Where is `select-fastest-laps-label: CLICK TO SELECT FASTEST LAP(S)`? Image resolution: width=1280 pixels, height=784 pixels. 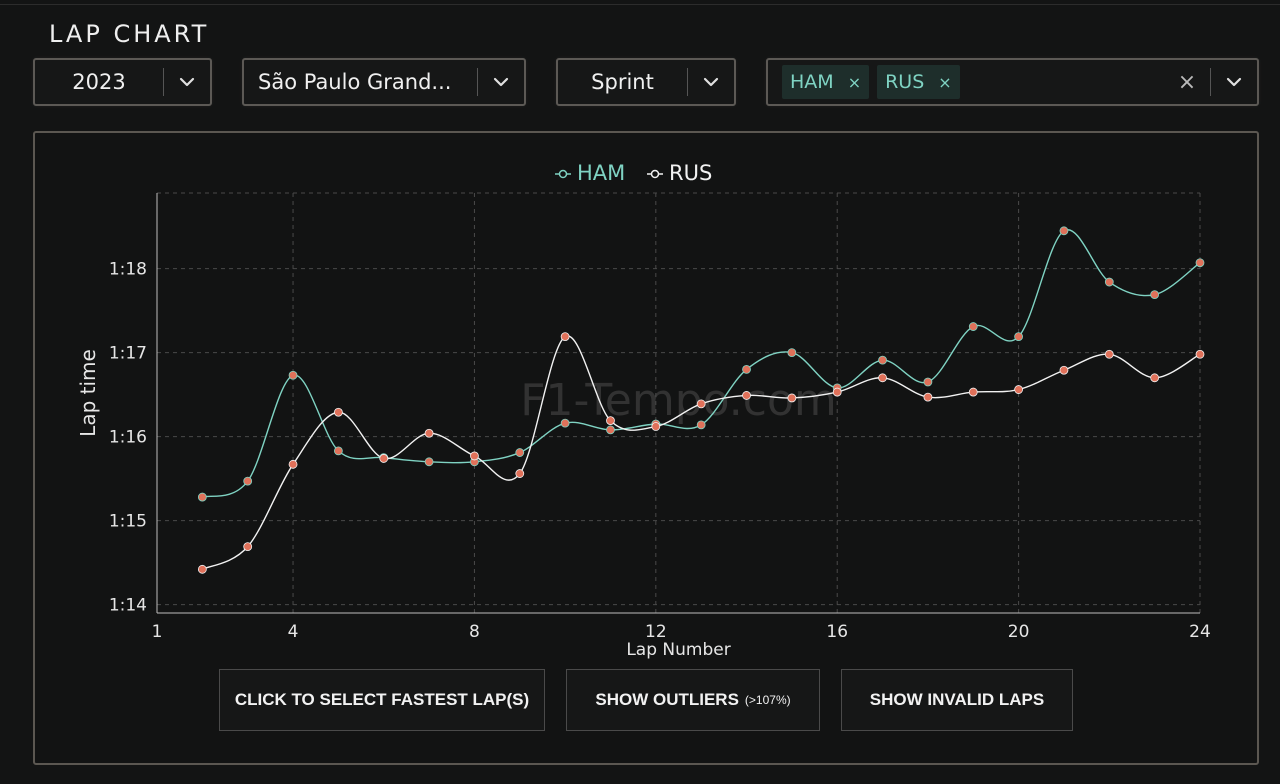 select-fastest-laps-label: CLICK TO SELECT FASTEST LAP(S) is located at coordinates (382, 699).